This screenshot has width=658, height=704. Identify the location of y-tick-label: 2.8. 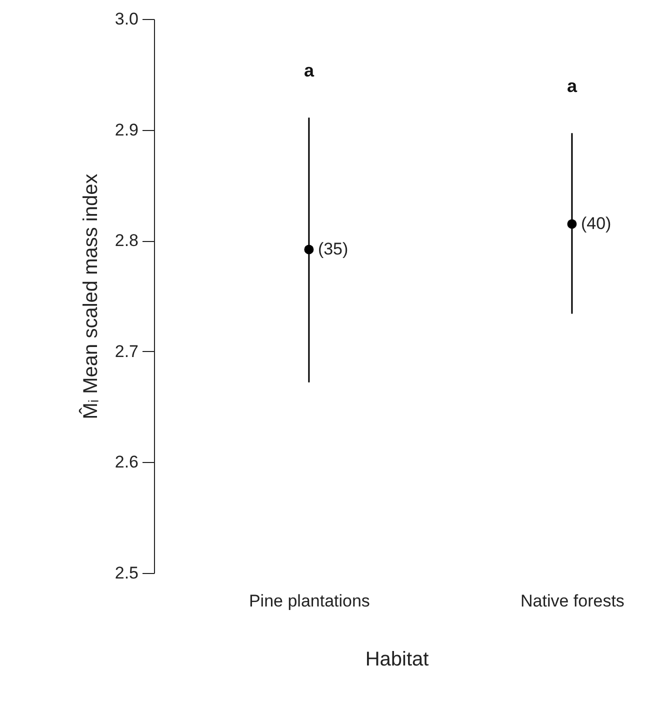
(126, 240).